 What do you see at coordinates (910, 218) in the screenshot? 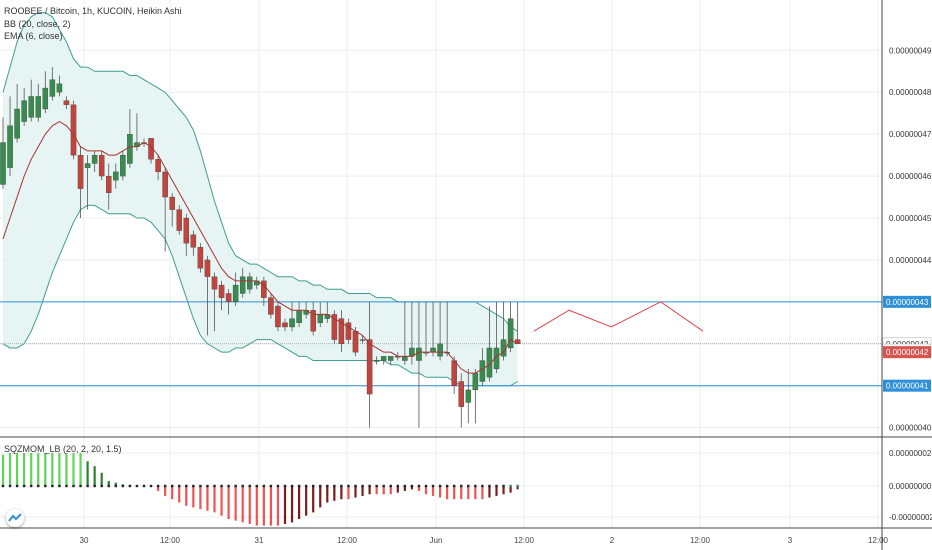
I see `price-tick-label: 0.00000045` at bounding box center [910, 218].